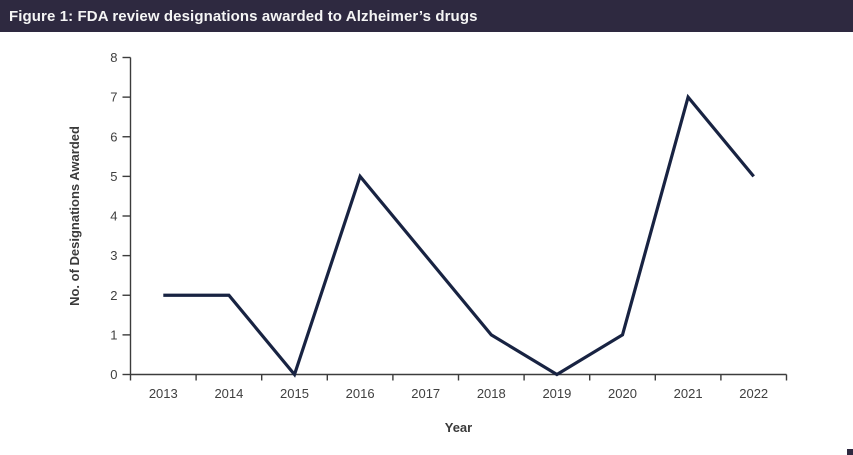 The width and height of the screenshot is (853, 455). I want to click on y-tick-label: 8, so click(113, 57).